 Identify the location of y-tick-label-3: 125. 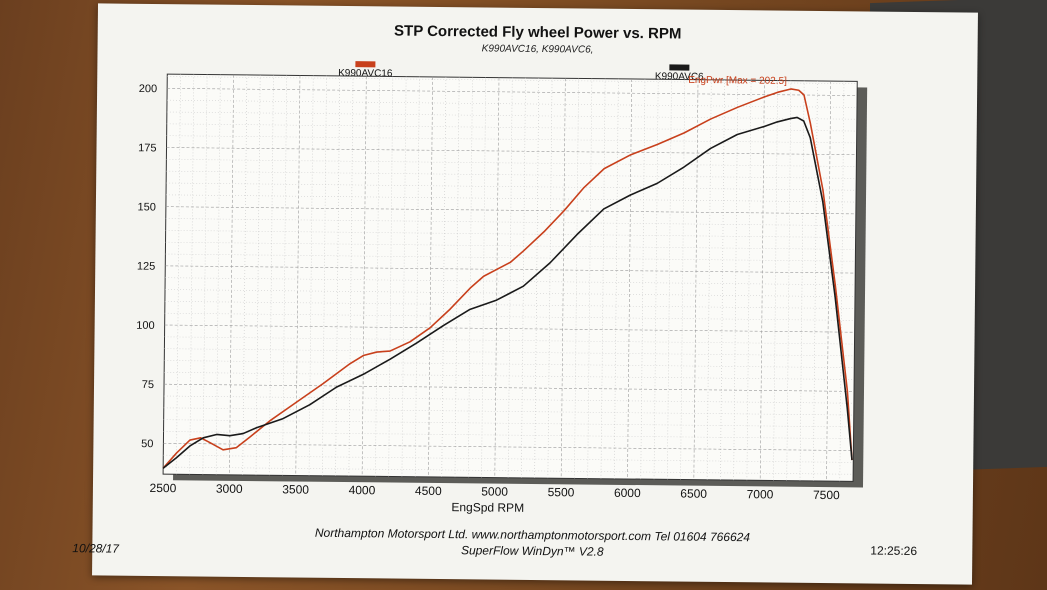
(146, 267).